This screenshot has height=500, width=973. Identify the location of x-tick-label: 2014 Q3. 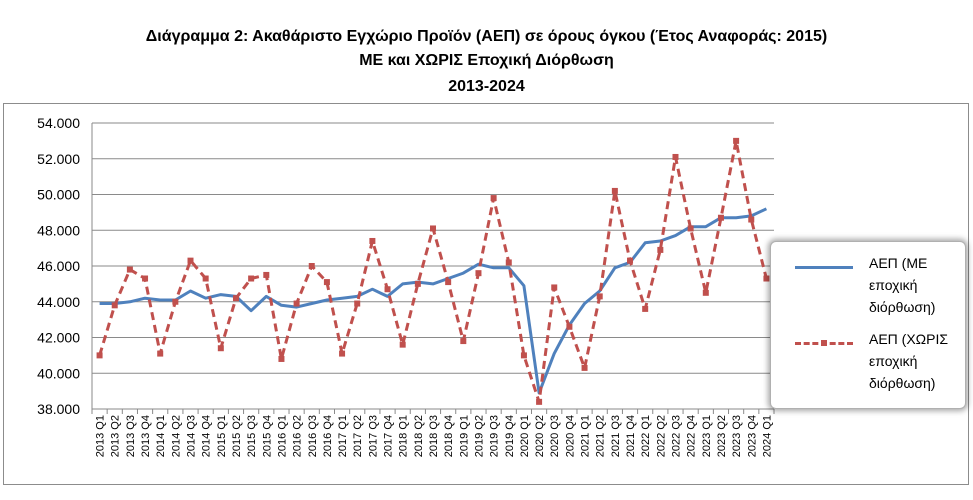
(192, 436).